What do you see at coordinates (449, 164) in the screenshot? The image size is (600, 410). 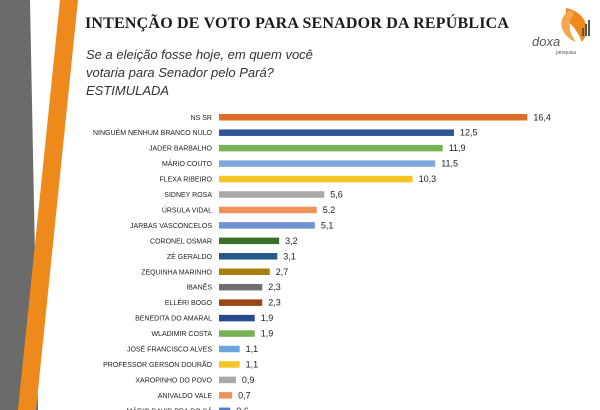 I see `value-label: 11,5` at bounding box center [449, 164].